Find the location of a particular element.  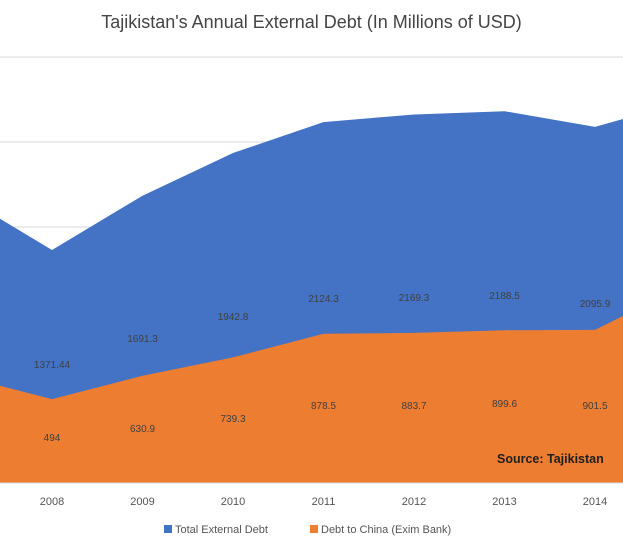

total-debt-value-label: 2095.9 is located at coordinates (595, 304).